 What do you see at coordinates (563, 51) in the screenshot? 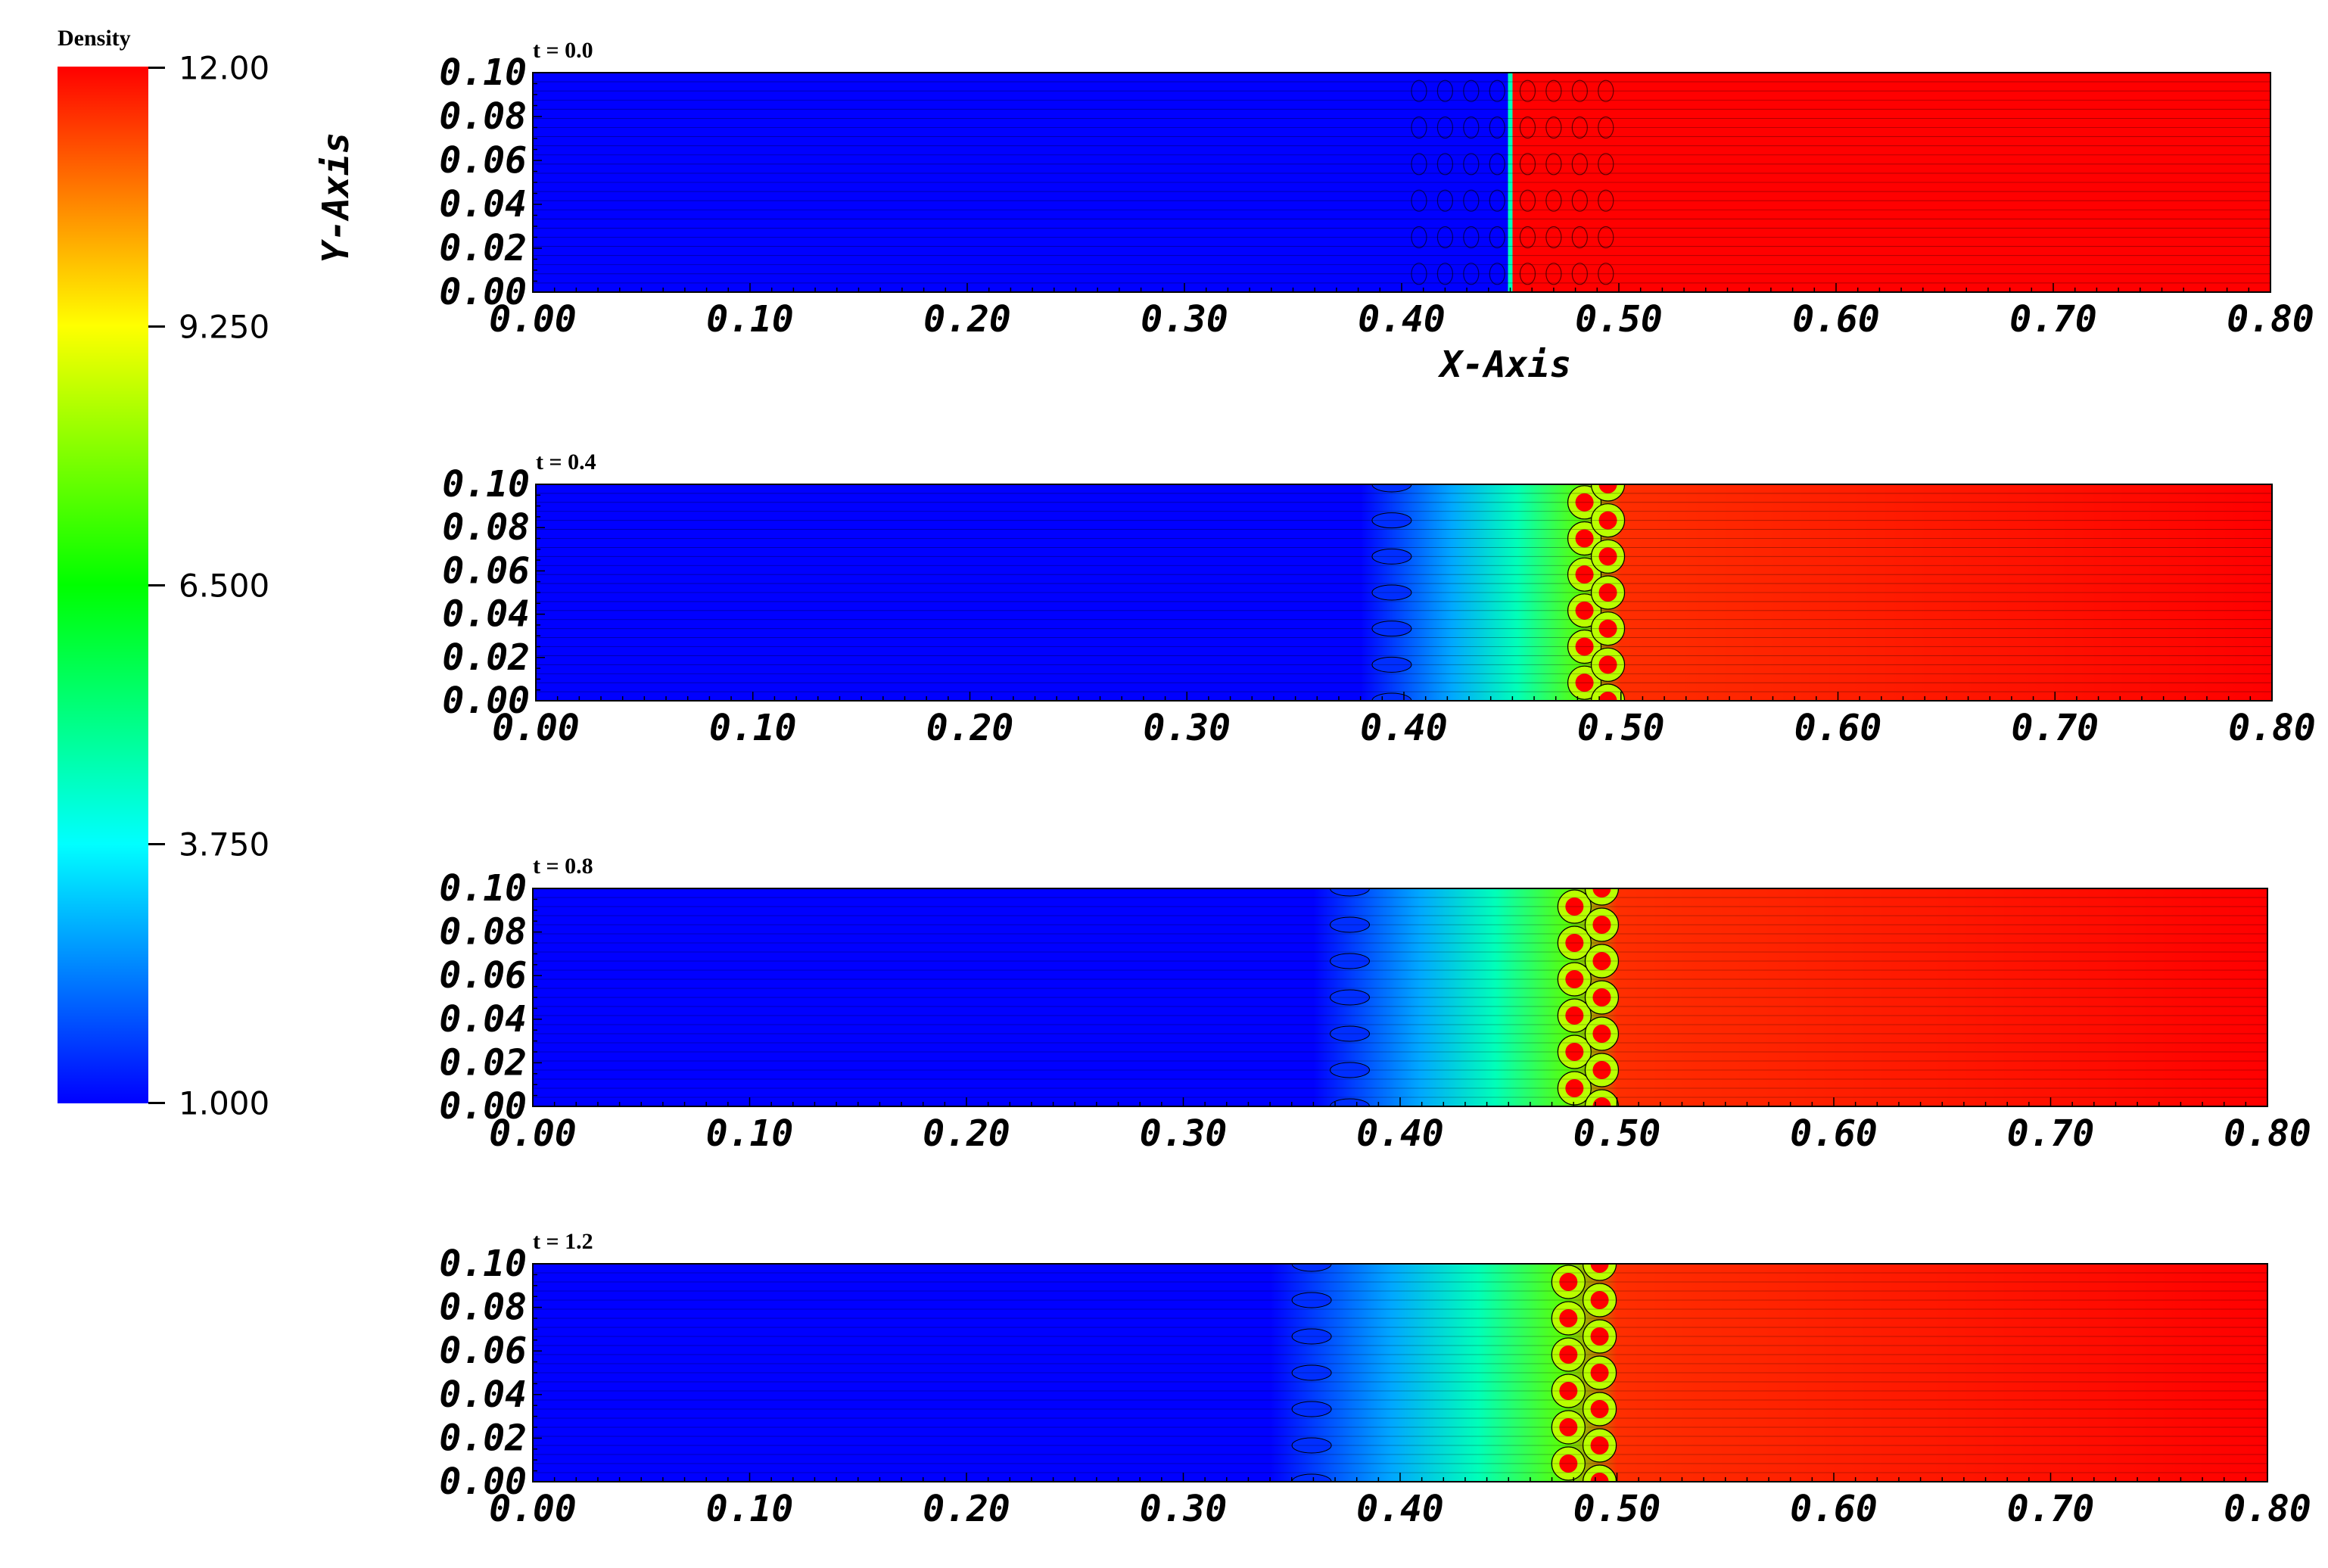
I see `panel-title: t = 0.0` at bounding box center [563, 51].